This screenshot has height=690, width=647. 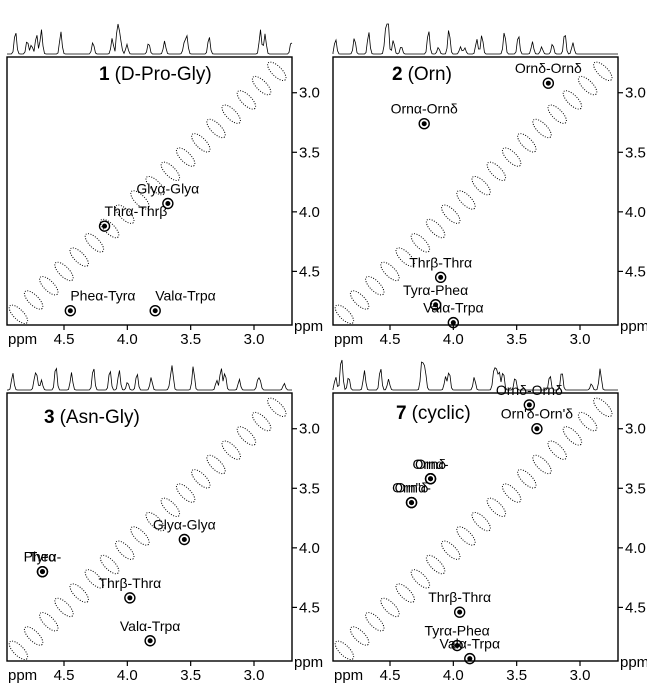 I want to click on panel-title: 7 (cyclic), so click(x=433, y=413).